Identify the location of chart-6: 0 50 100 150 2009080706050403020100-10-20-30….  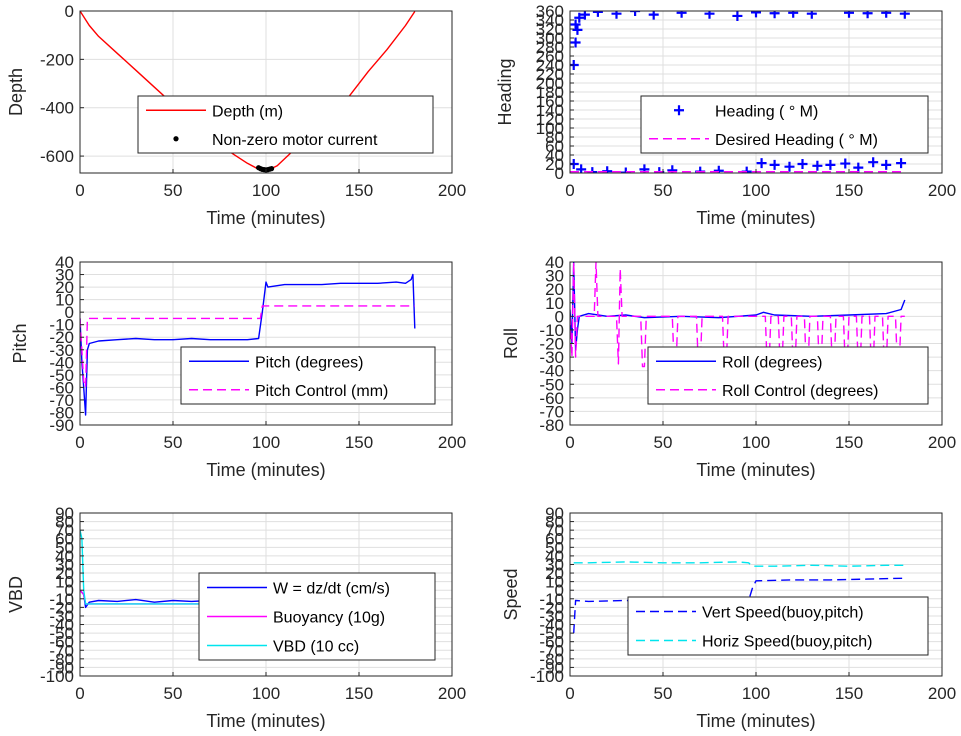
(728, 617).